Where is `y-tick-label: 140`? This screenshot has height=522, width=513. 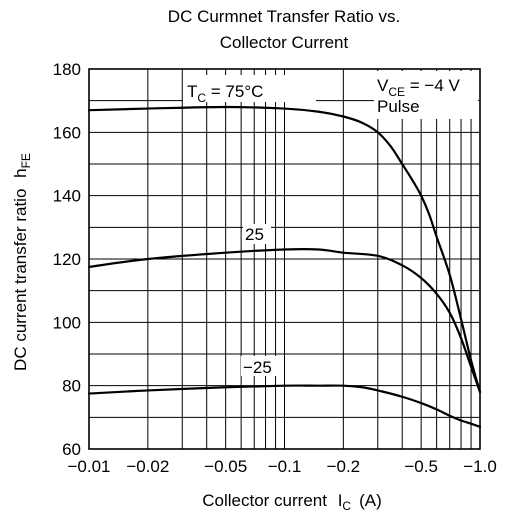 y-tick-label: 140 is located at coordinates (67, 196).